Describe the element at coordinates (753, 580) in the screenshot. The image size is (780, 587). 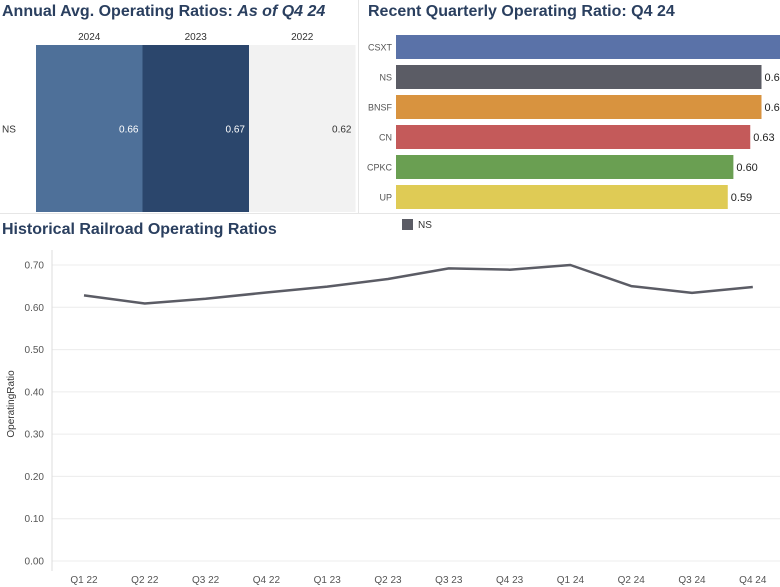
I see `x-tick-label: Q4 24` at that location.